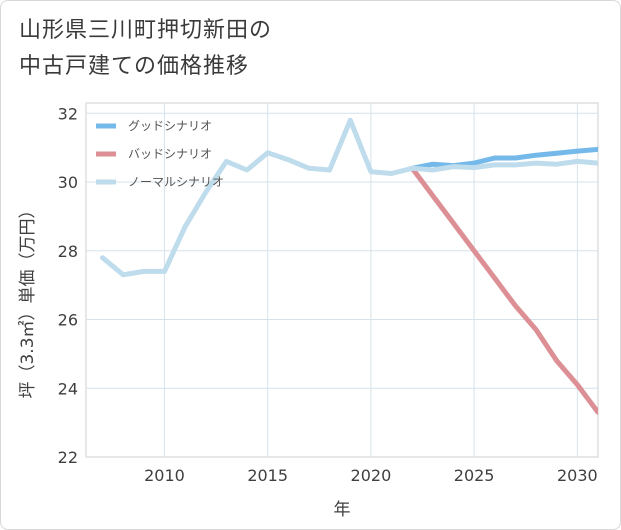  What do you see at coordinates (68, 285) in the screenshot?
I see `y-tick-labels: 22 24 26 28 30 32` at bounding box center [68, 285].